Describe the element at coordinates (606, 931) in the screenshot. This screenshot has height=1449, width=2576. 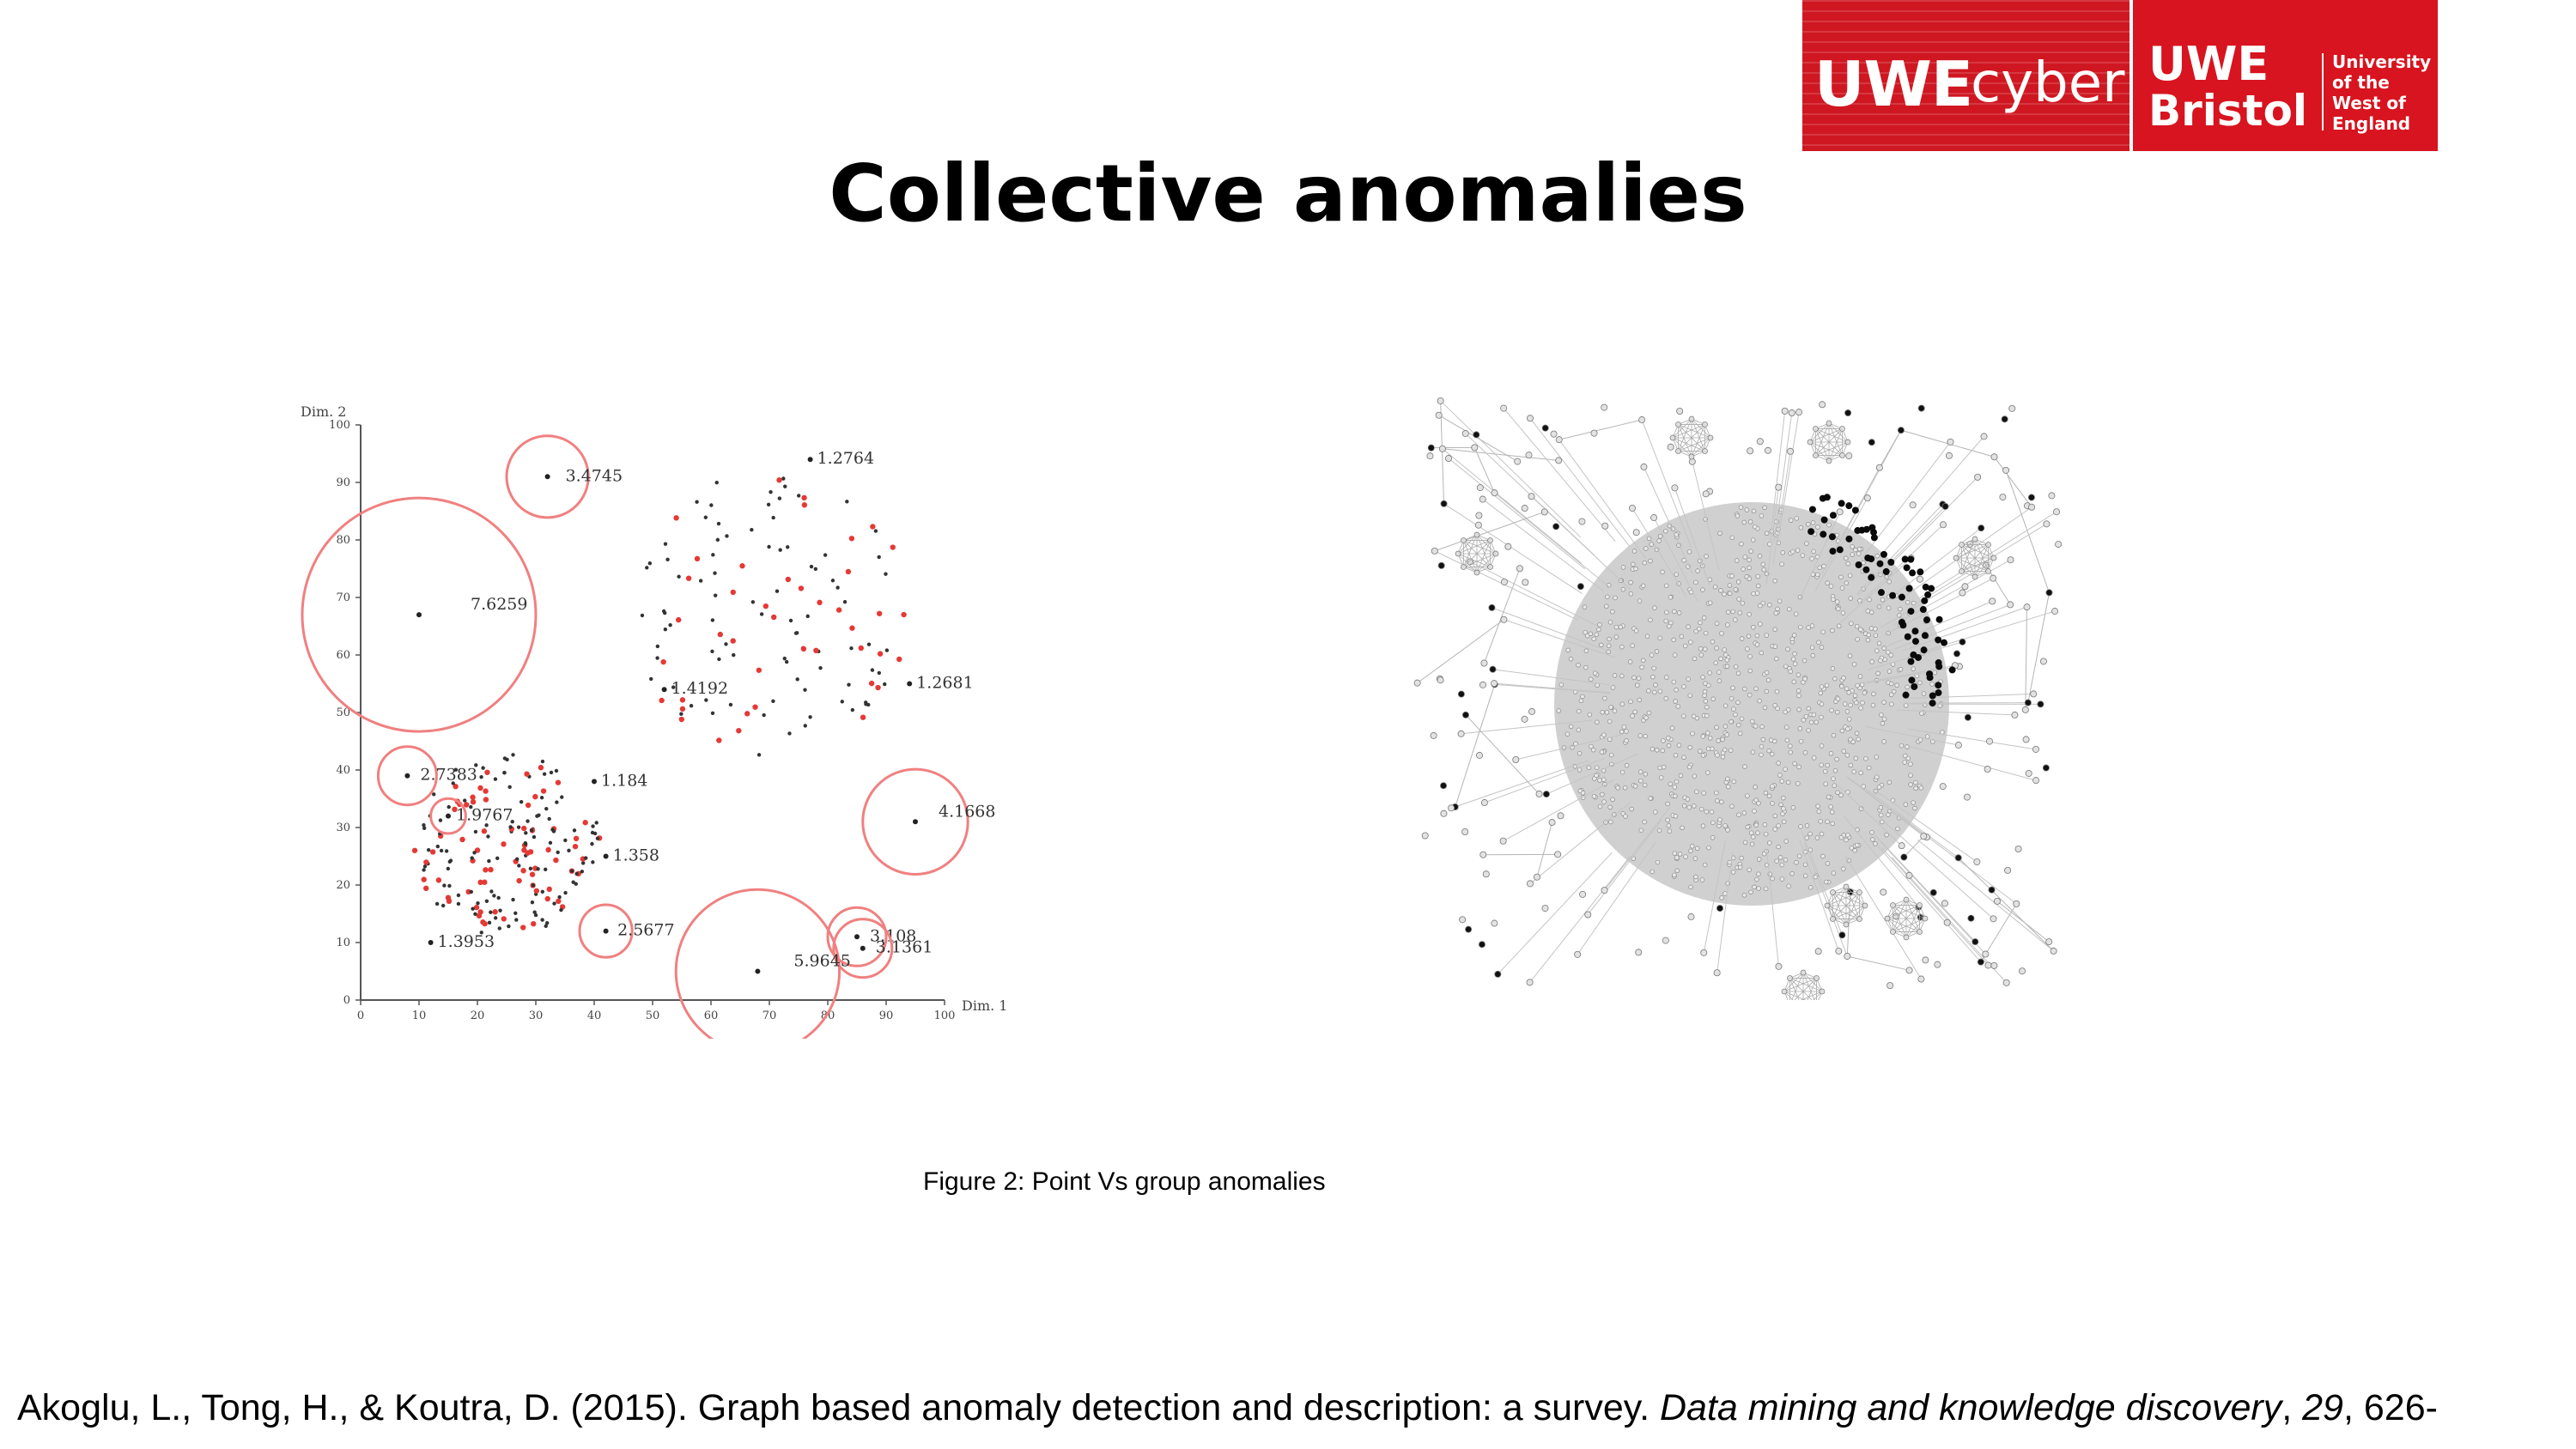
I see `anomaly-circle` at that location.